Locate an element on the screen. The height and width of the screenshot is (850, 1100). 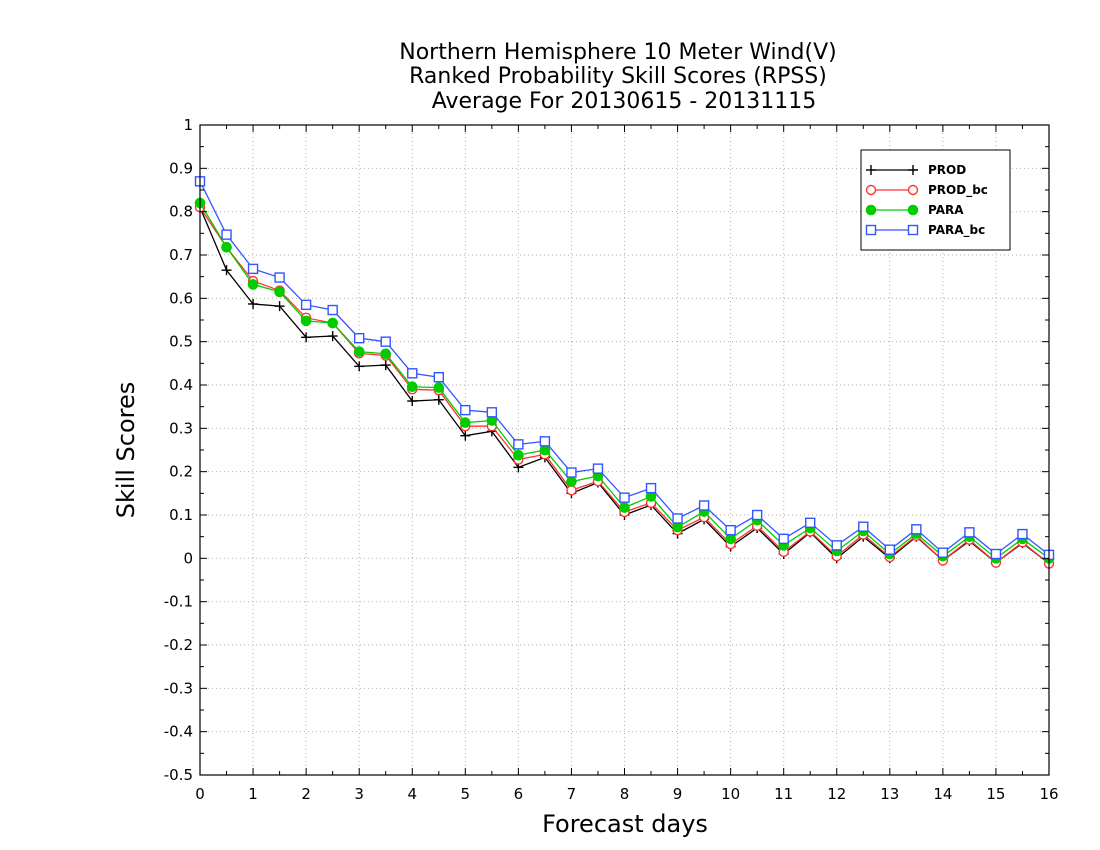
x-tick-label: 2 is located at coordinates (306, 794).